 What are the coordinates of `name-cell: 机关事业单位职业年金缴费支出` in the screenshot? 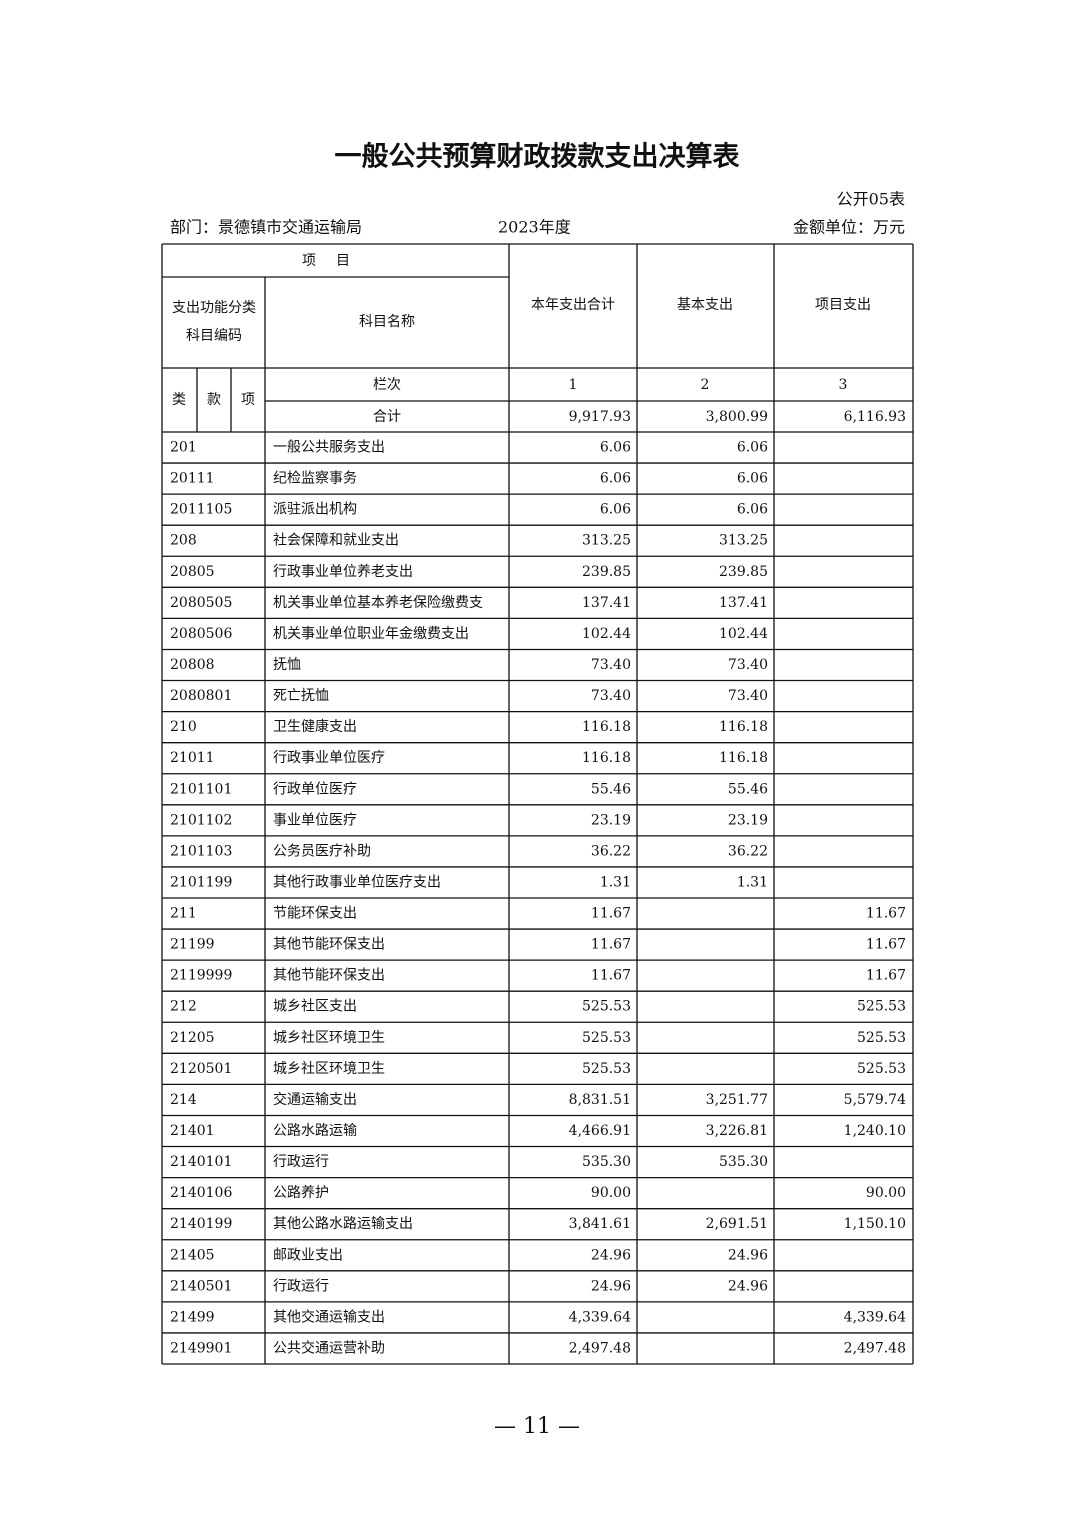 It's located at (371, 634).